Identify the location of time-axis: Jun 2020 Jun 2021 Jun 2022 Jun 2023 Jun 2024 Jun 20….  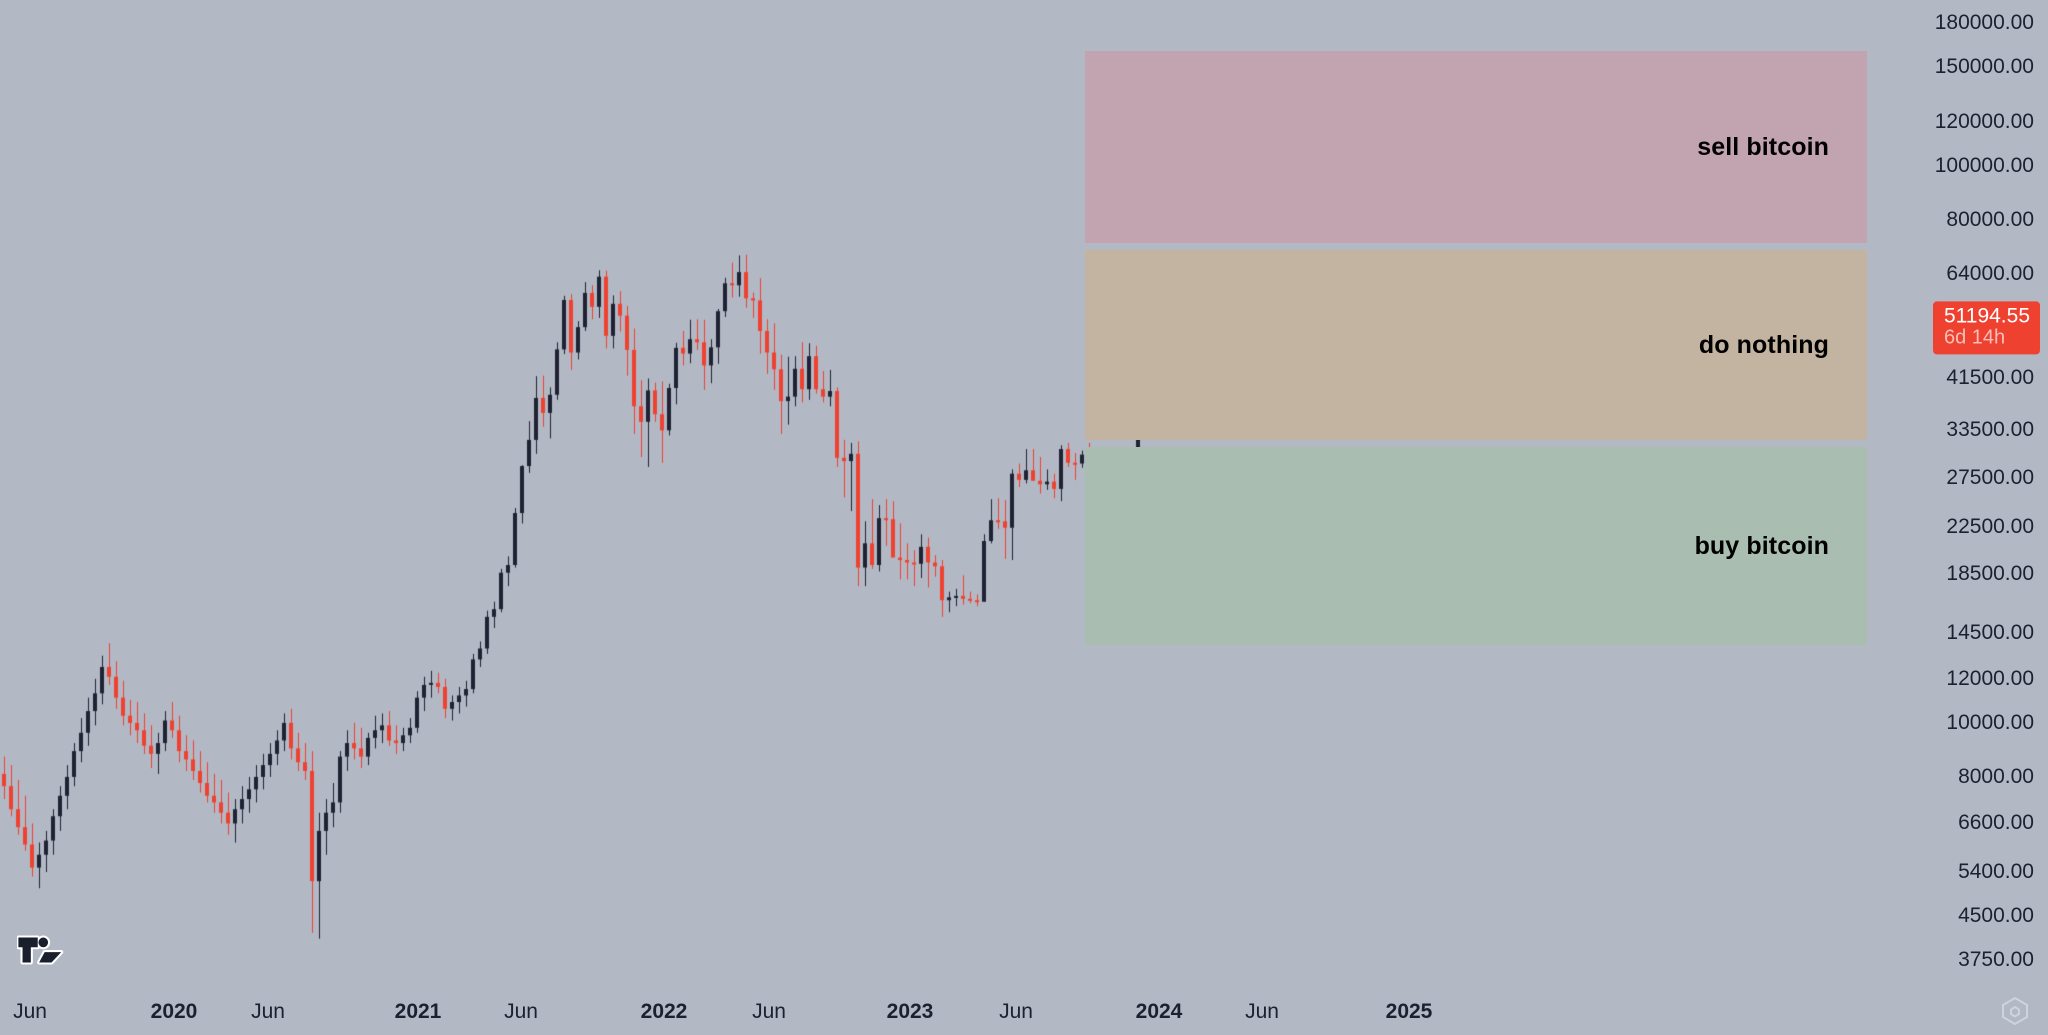
(1024, 1011).